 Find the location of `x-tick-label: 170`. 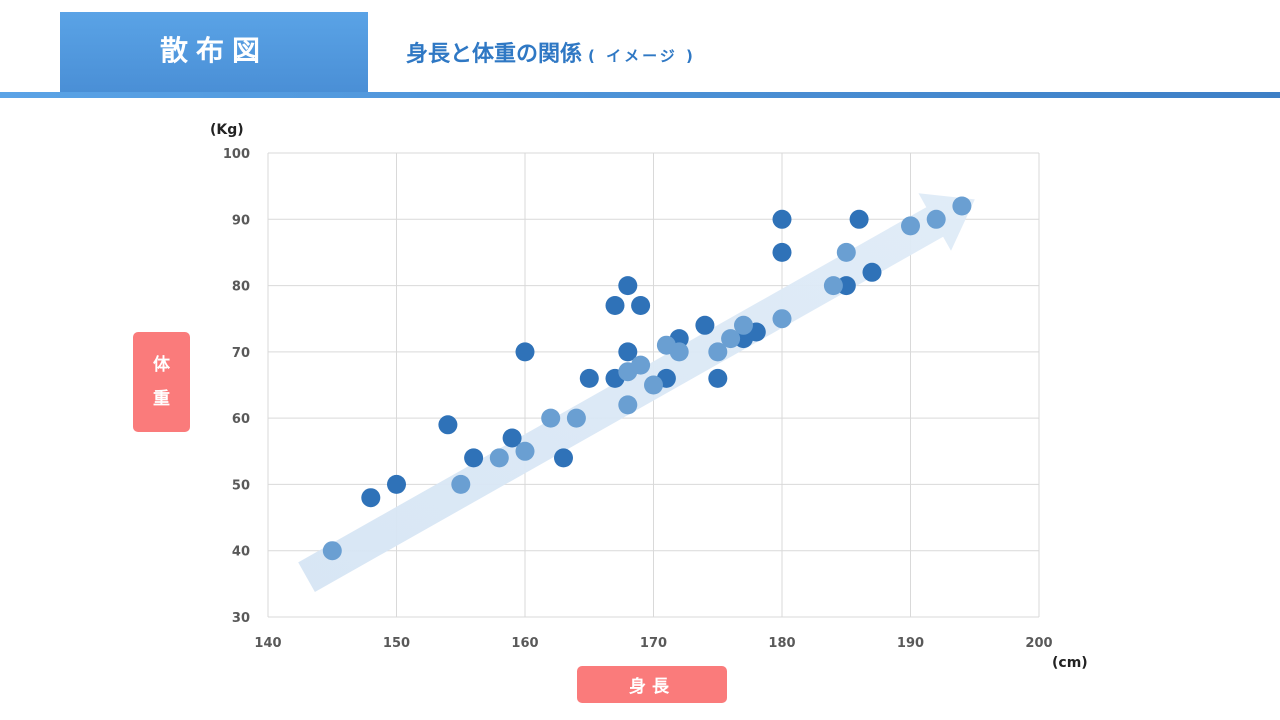

x-tick-label: 170 is located at coordinates (653, 643).